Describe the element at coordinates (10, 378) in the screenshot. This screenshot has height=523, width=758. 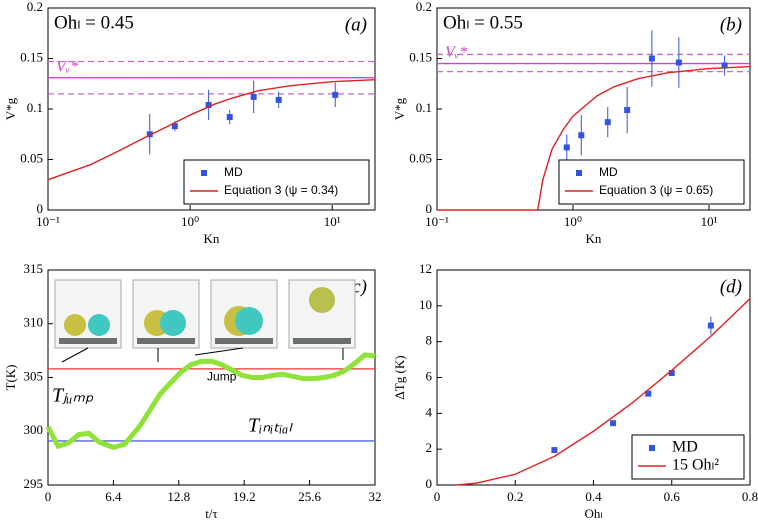
I see `y-axis-label: T(K)` at that location.